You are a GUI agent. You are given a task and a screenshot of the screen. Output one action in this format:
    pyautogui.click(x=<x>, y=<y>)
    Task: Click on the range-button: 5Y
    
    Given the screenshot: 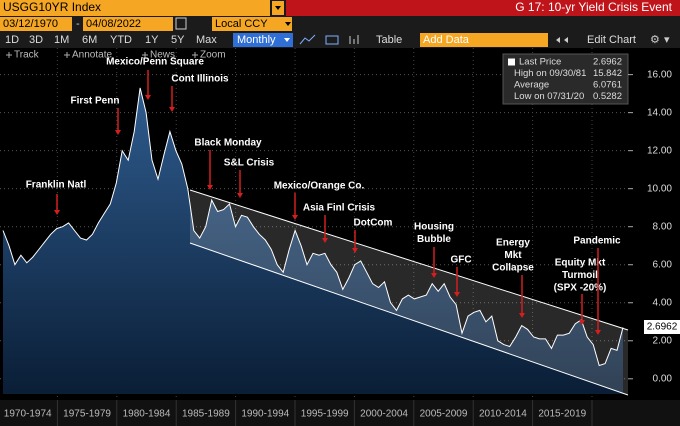 What is the action you would take?
    pyautogui.click(x=178, y=40)
    